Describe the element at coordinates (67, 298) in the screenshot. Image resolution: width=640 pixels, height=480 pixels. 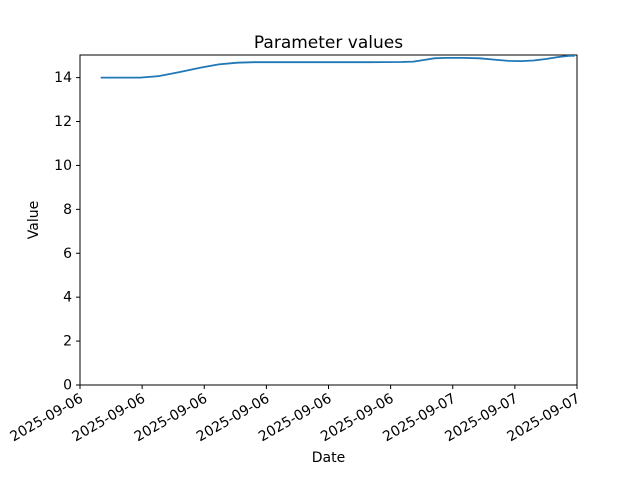
I see `y-tick-label: 4` at that location.